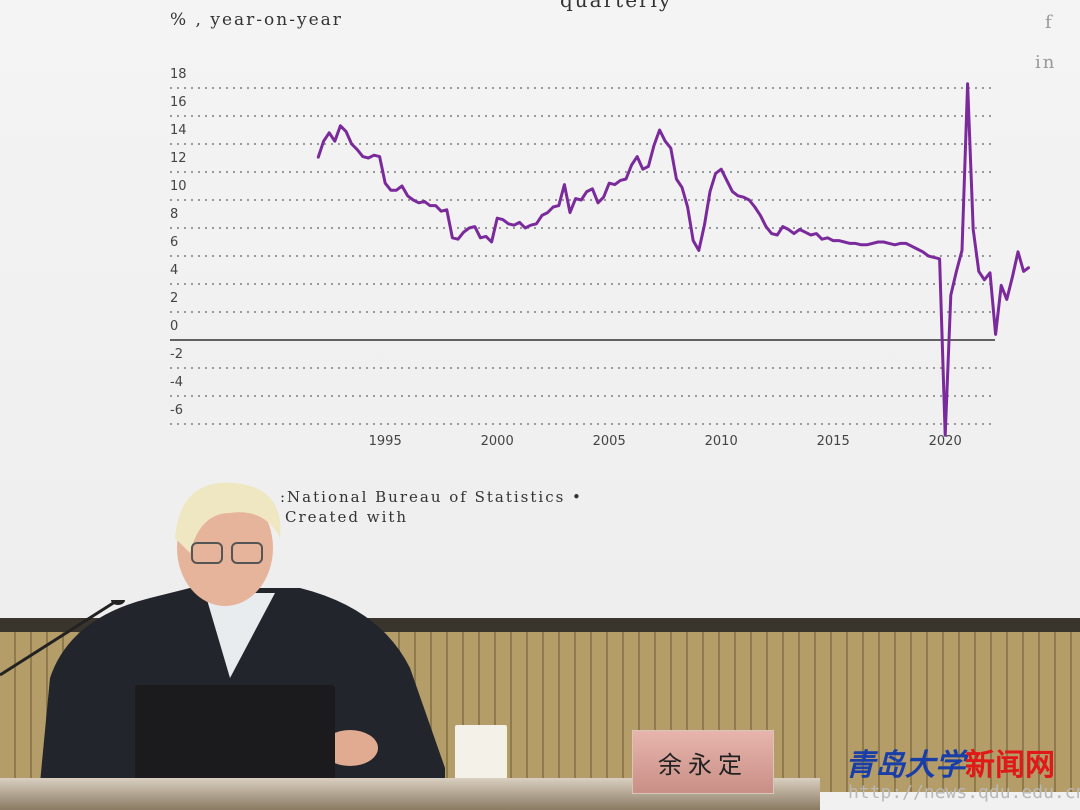  Describe the element at coordinates (176, 354) in the screenshot. I see `y-tick-label: -2` at that location.